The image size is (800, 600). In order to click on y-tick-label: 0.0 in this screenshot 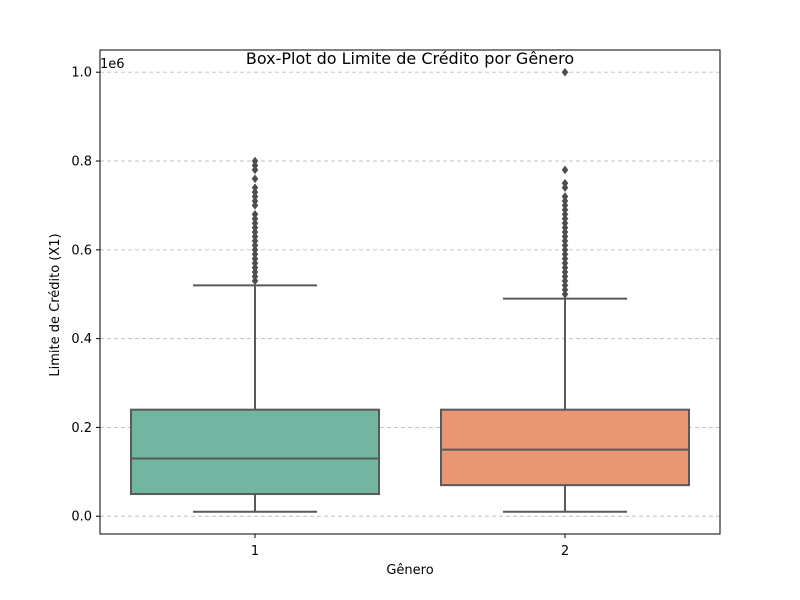, I will do `click(81, 517)`.